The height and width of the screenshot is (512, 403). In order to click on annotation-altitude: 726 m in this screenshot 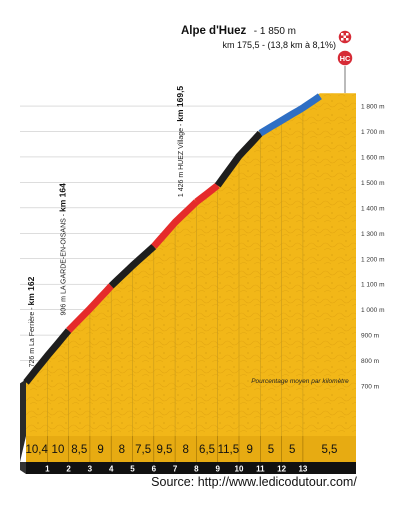, I will do `click(32, 356)`.